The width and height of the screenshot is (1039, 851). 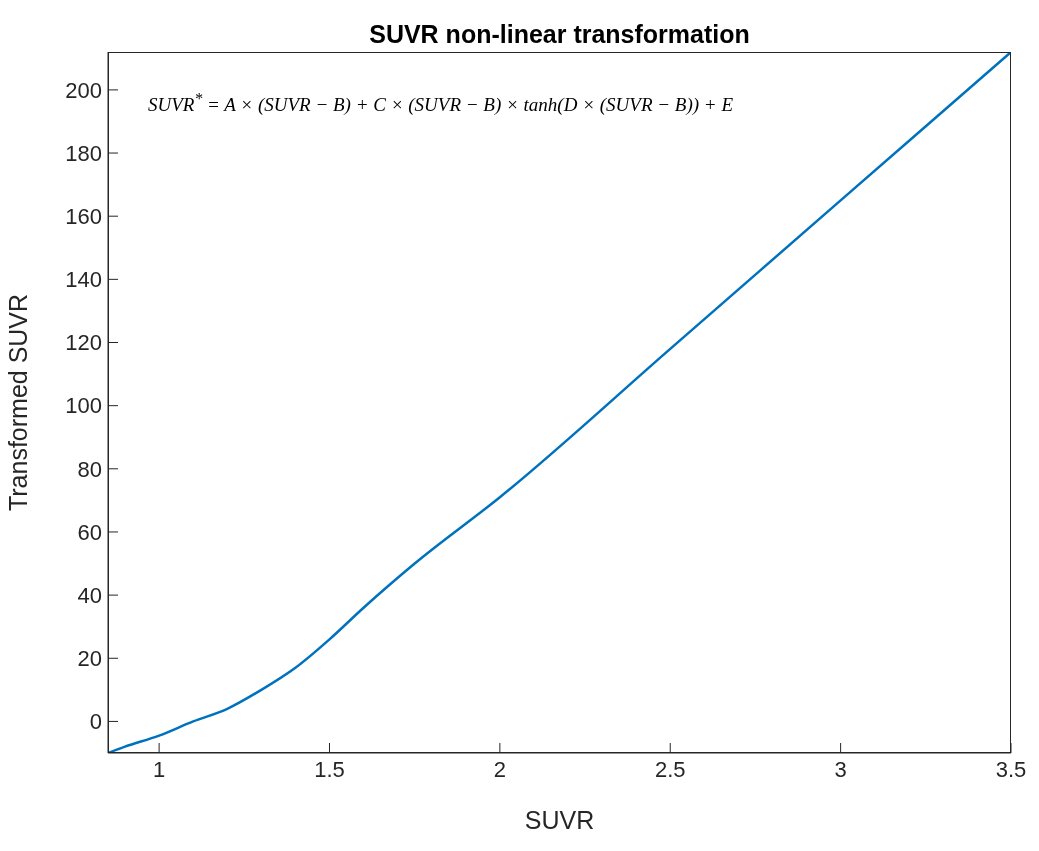 I want to click on y-tick-label: 20, so click(x=89, y=659).